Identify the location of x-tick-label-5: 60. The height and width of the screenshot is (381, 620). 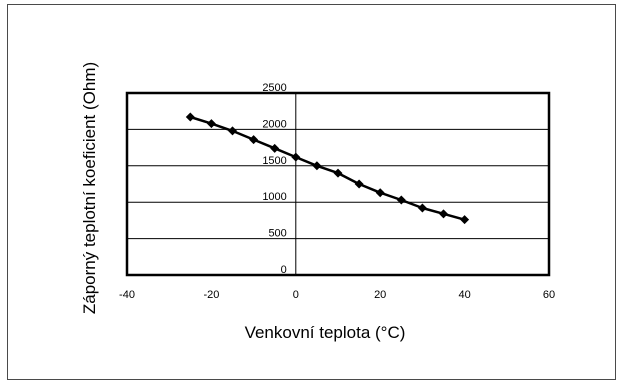
(549, 295).